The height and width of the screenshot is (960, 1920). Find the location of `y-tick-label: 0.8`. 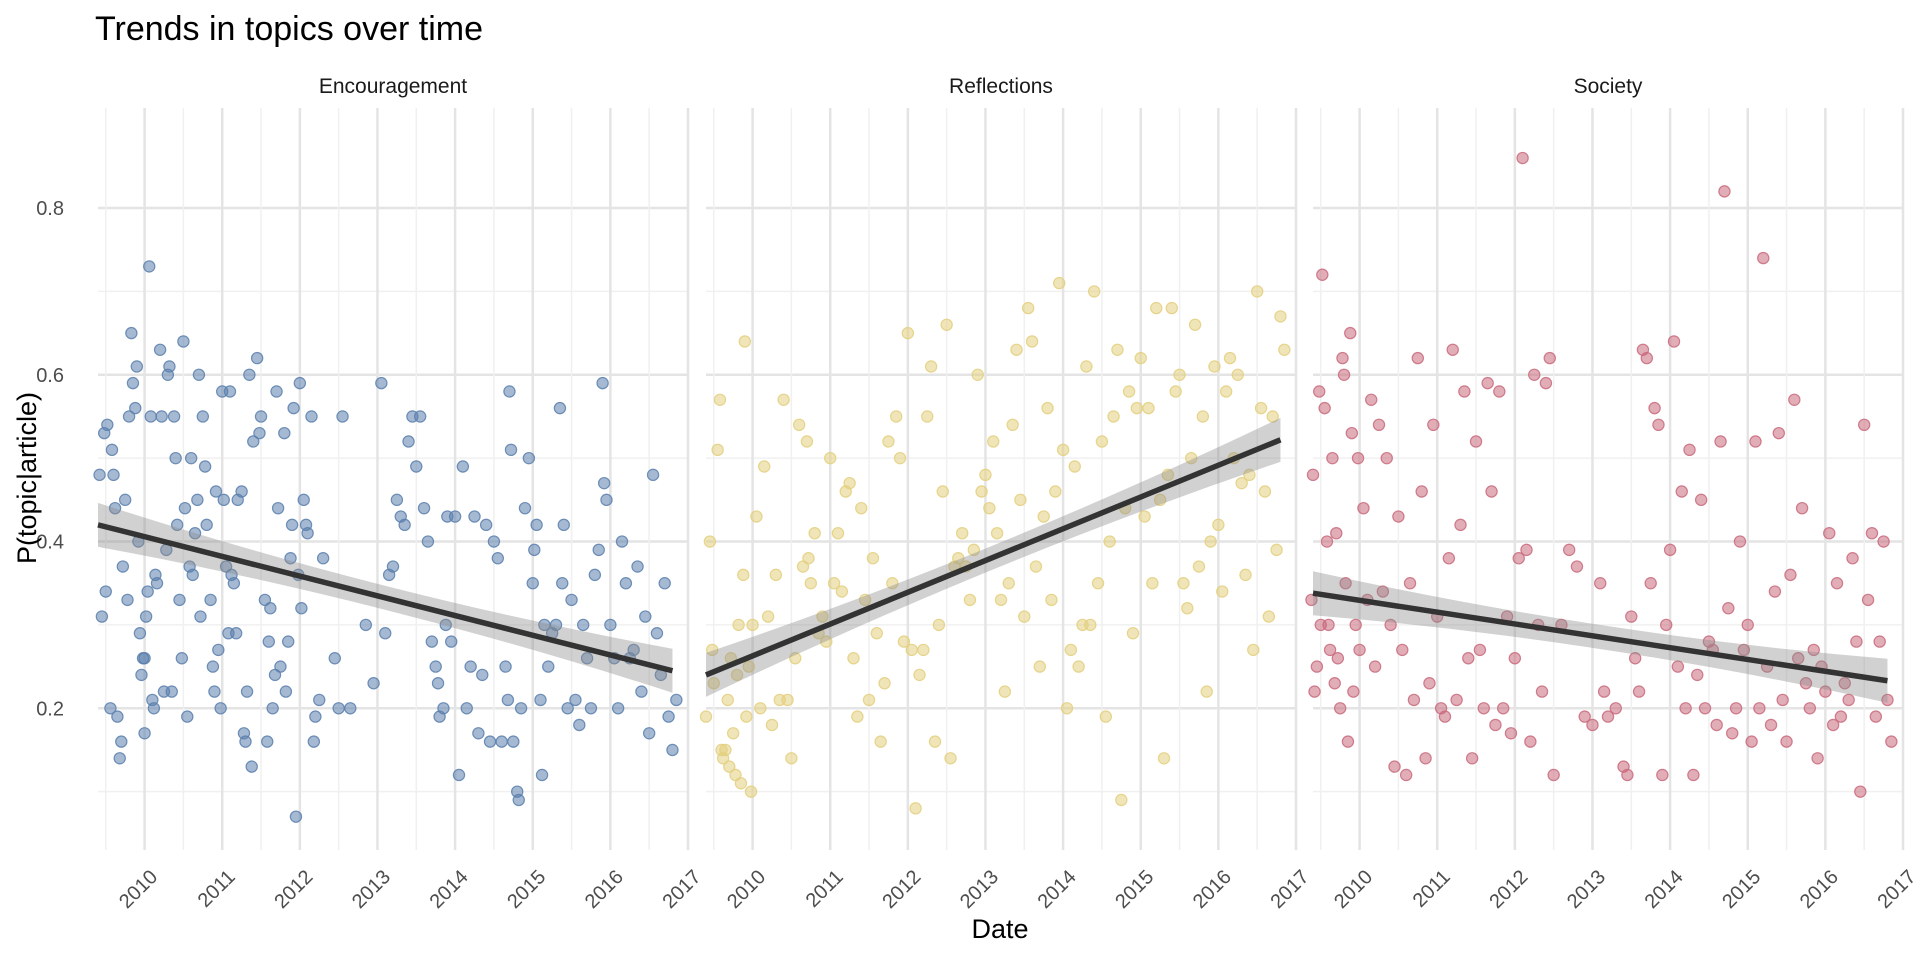

y-tick-label: 0.8 is located at coordinates (50, 209).